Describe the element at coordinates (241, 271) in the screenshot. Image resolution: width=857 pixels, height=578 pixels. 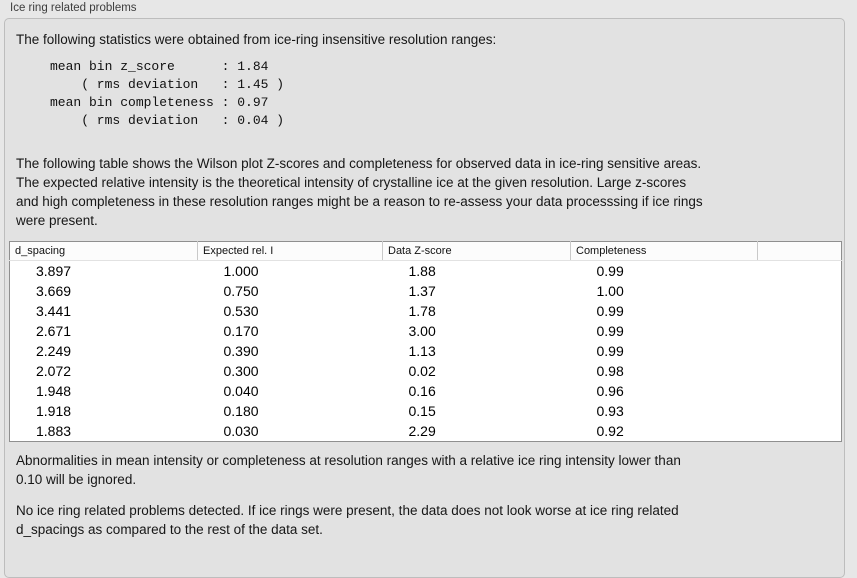
I see `table-cell: 1.000` at that location.